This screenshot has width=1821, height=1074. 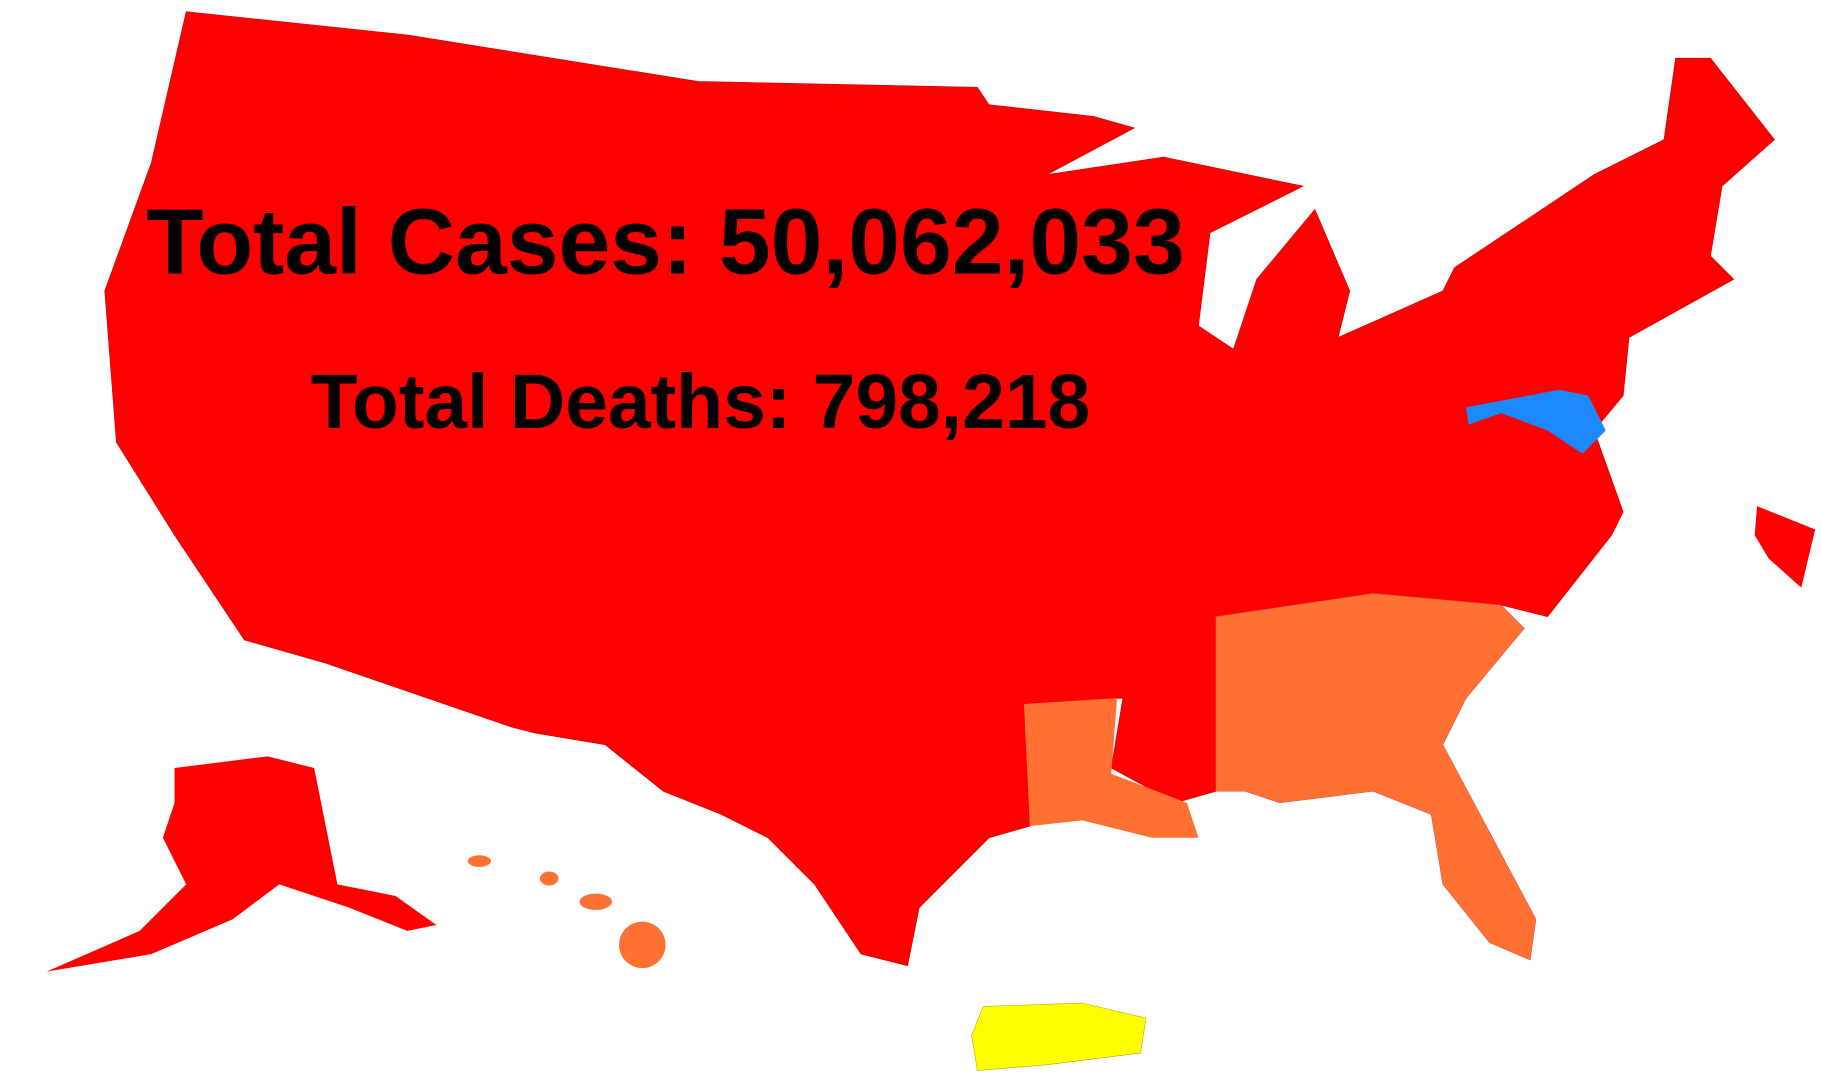 What do you see at coordinates (1111, 768) in the screenshot?
I see `louisiana` at bounding box center [1111, 768].